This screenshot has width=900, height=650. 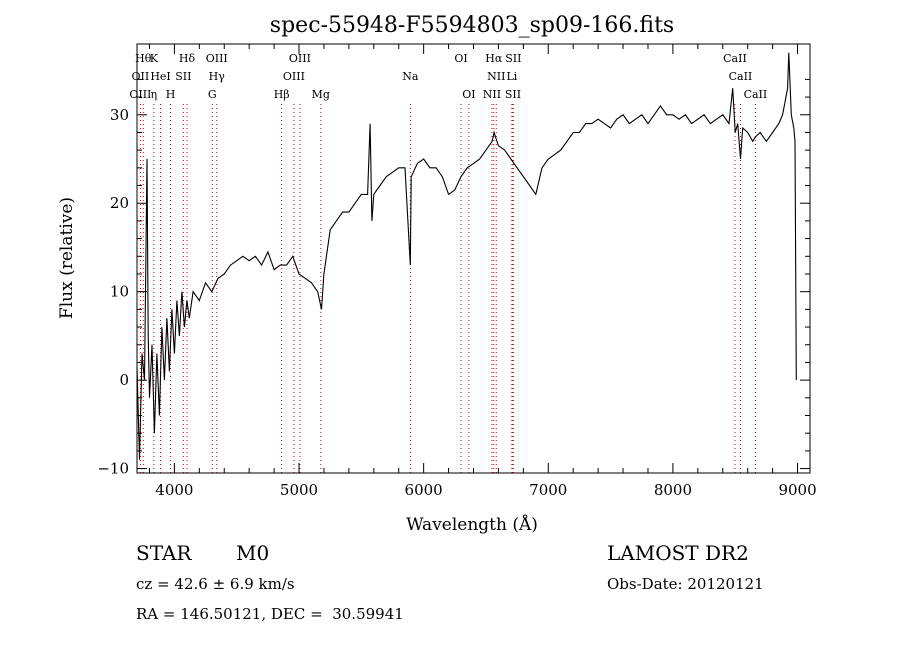 What do you see at coordinates (678, 553) in the screenshot?
I see `survey-name: LAMOST DR2` at bounding box center [678, 553].